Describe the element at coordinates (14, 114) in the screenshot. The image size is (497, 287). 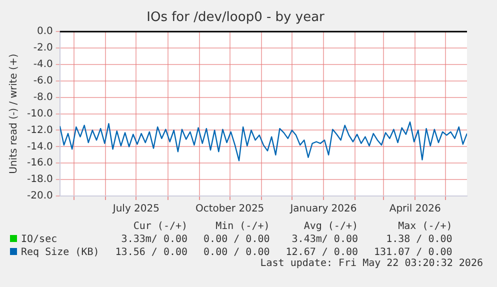
I see `y-axis-title: Units read (-) / write (+)` at that location.